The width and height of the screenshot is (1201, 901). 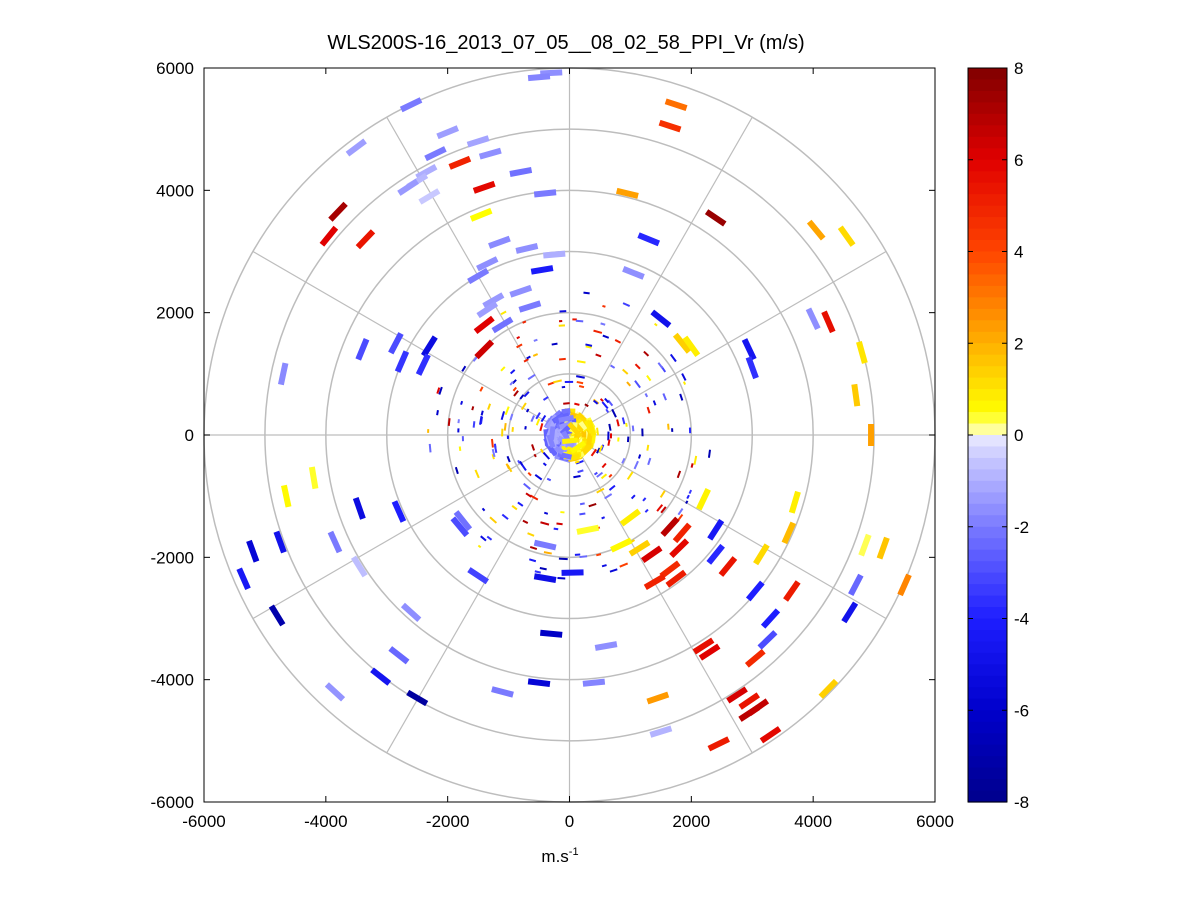 What do you see at coordinates (574, 852) in the screenshot?
I see `x-axis-label-exponent: -1` at bounding box center [574, 852].